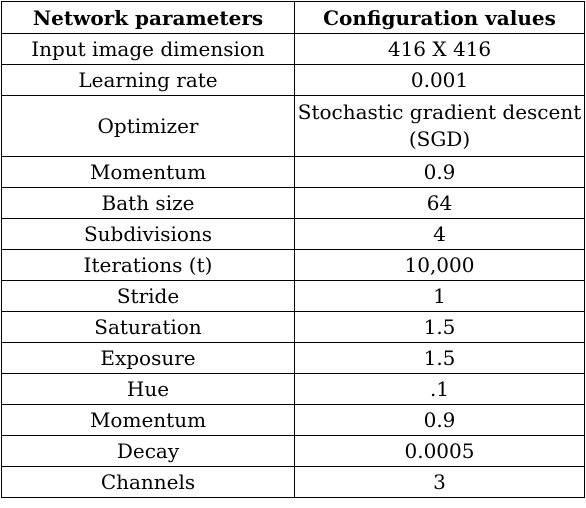 Image resolution: width=586 pixels, height=508 pixels. I want to click on value-cell: 0.0005, so click(439, 451).